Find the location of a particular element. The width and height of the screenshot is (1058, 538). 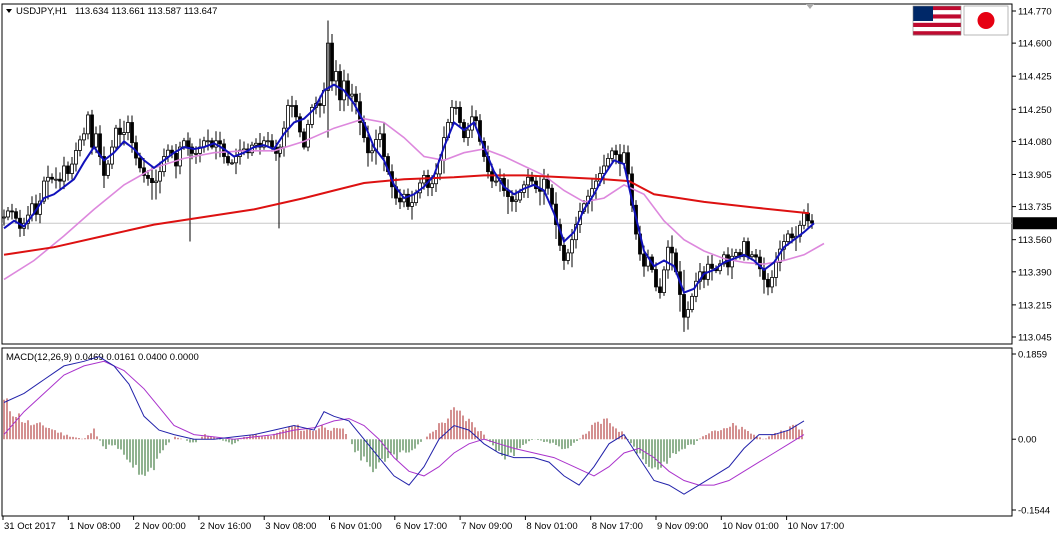

macd-tick-label: 0.00 is located at coordinates (1027, 440).